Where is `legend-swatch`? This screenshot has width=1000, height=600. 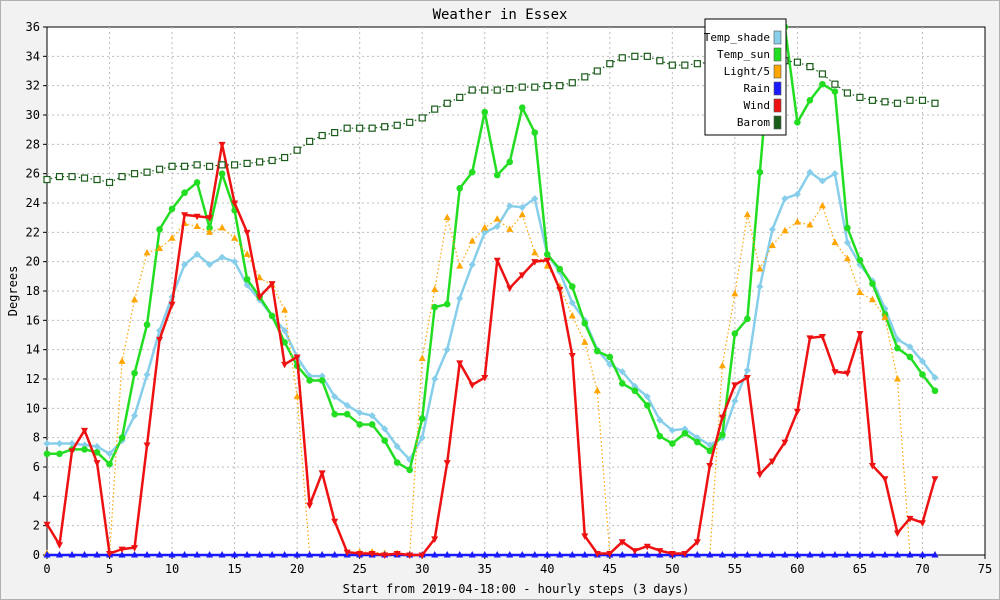
legend-swatch is located at coordinates (777, 88).